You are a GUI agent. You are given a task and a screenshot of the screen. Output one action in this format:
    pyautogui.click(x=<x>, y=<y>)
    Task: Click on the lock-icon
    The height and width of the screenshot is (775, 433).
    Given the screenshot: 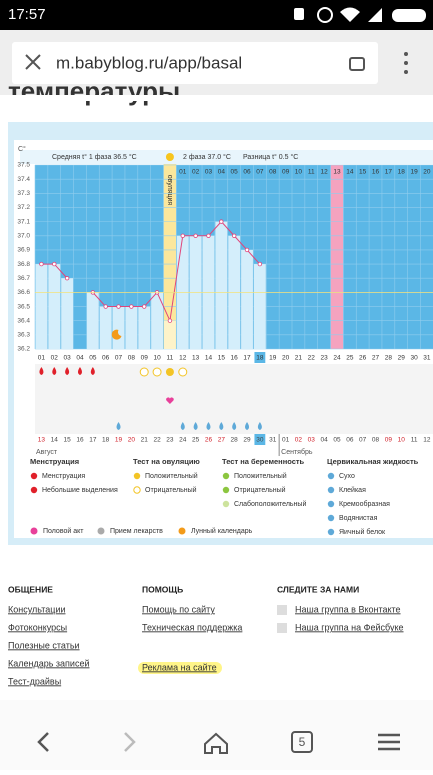 What is the action you would take?
    pyautogui.click(x=357, y=64)
    